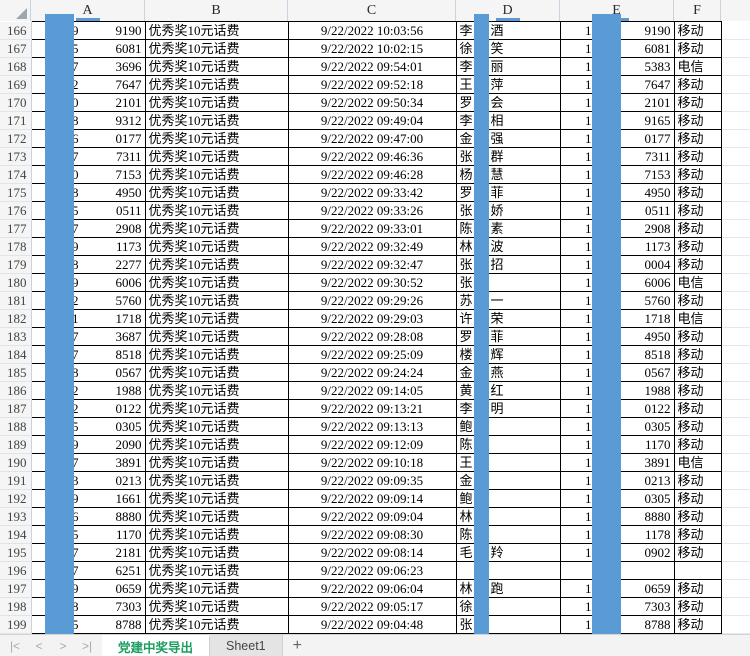 The image size is (750, 656). I want to click on cell-phone-e: 182 5760, so click(617, 300).